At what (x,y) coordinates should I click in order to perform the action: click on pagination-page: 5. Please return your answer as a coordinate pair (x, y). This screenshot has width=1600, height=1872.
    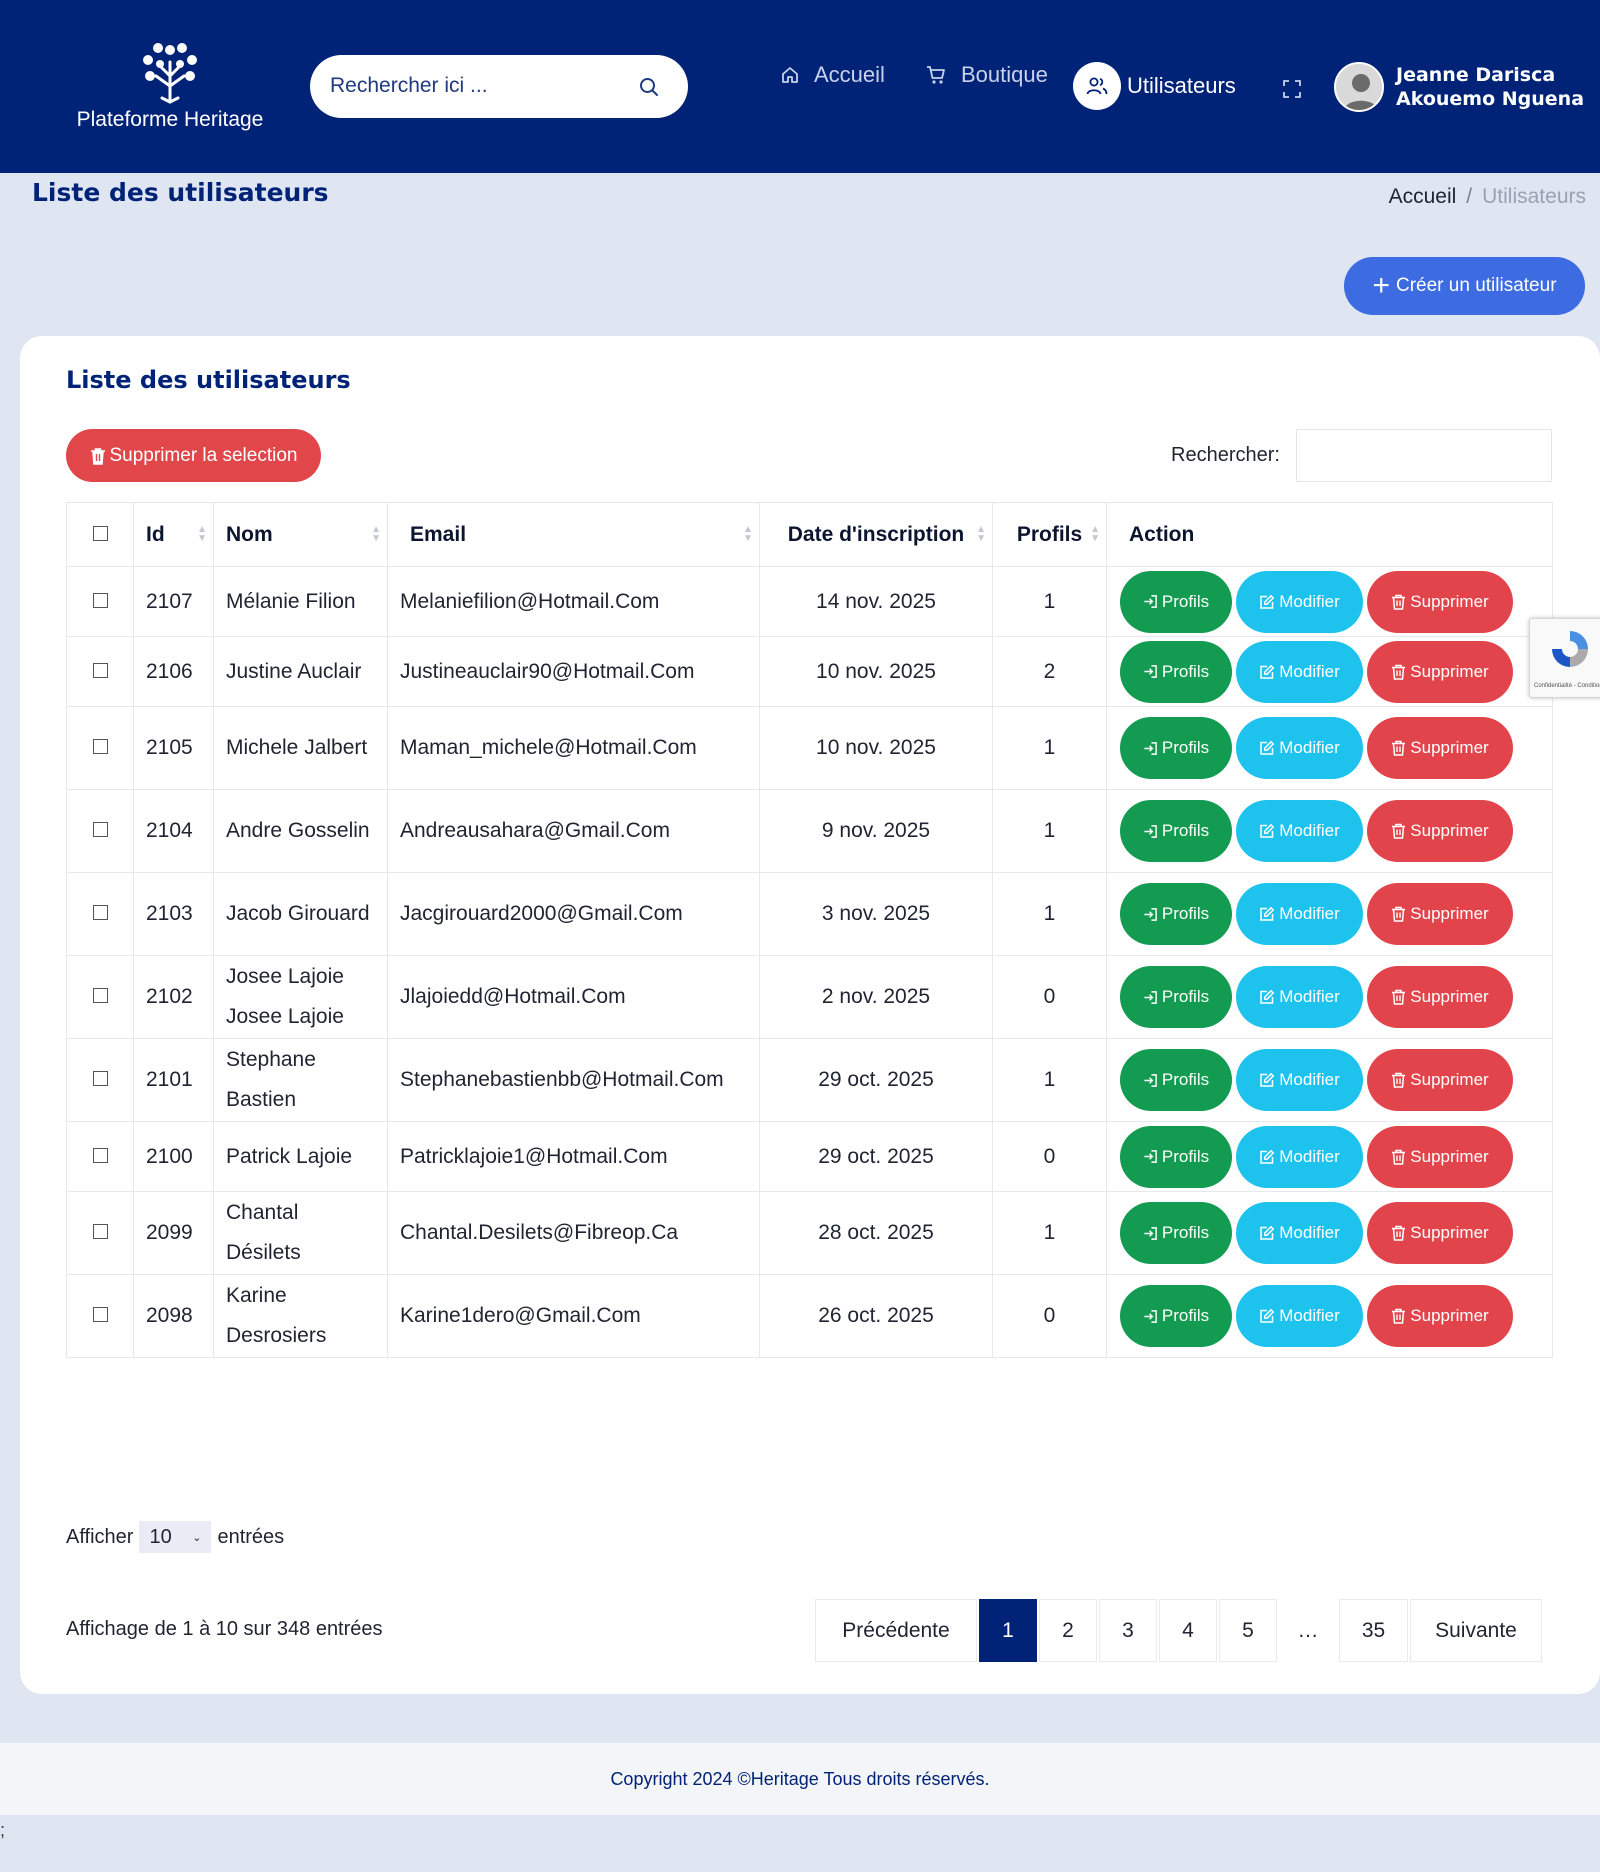
    Looking at the image, I should click on (1248, 1630).